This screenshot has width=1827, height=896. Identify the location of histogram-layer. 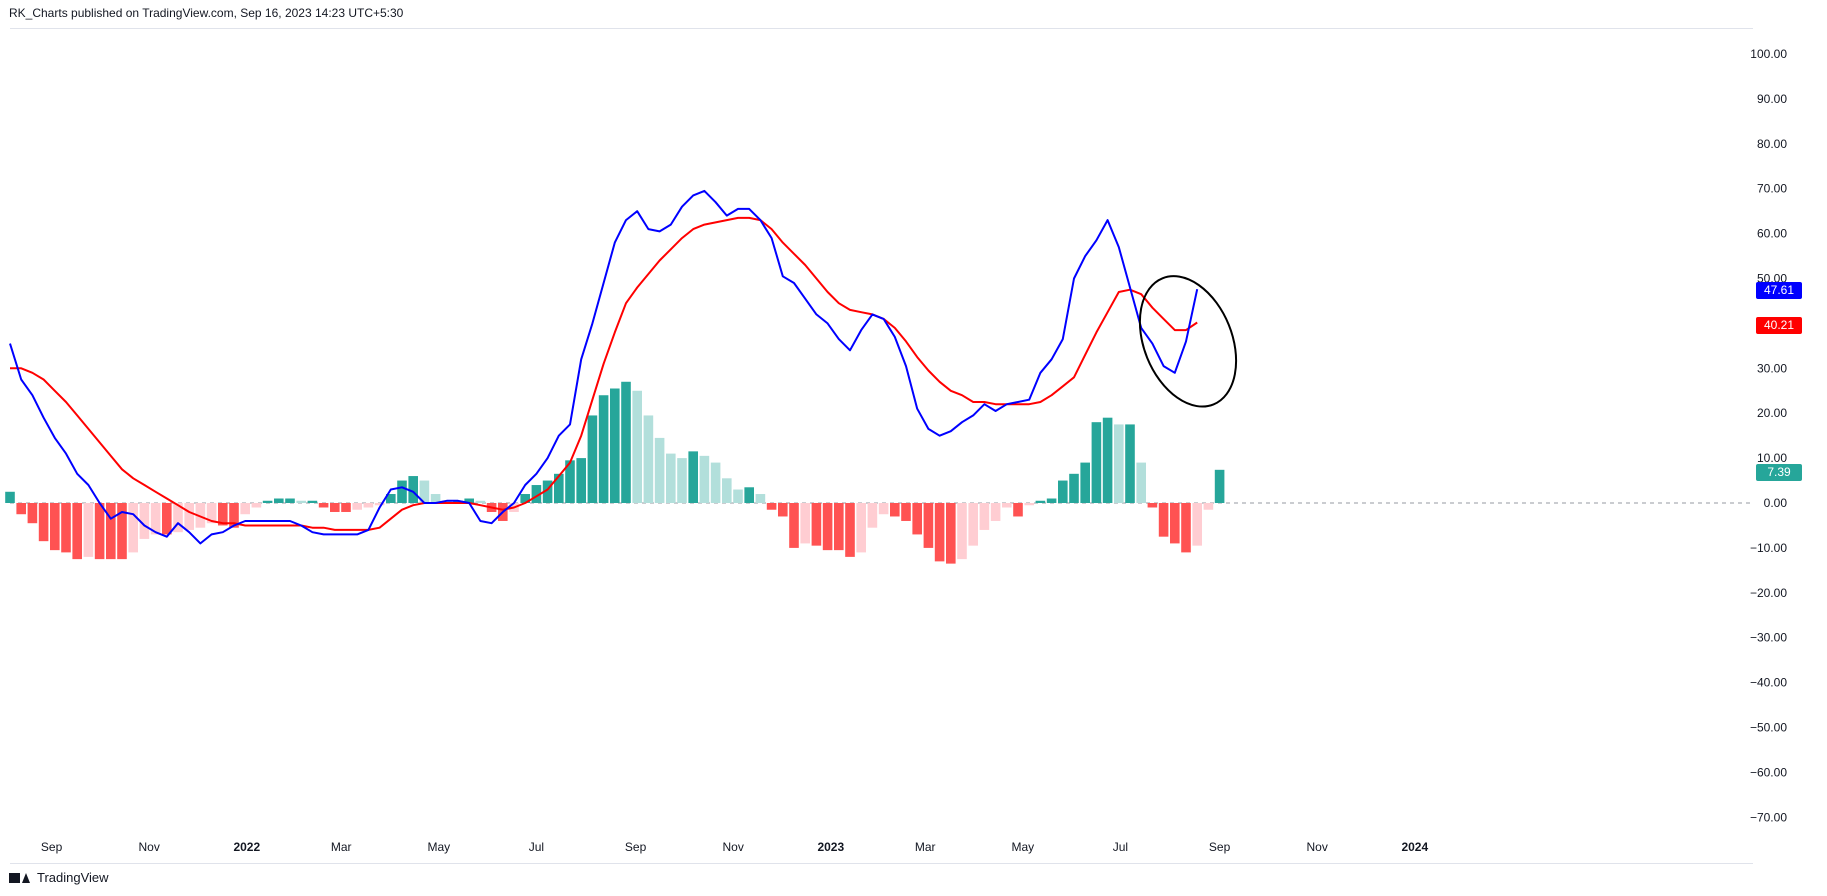
(615, 472).